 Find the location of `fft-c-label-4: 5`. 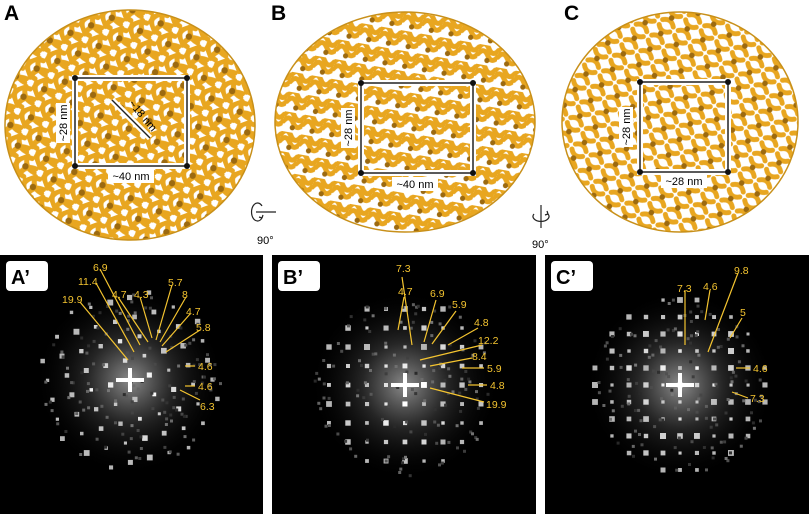

fft-c-label-4: 5 is located at coordinates (743, 313).